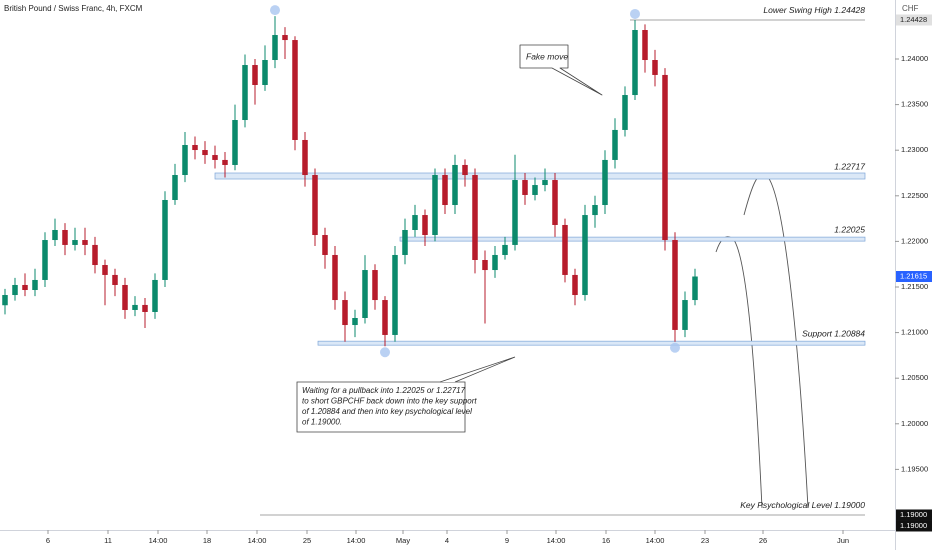  What do you see at coordinates (606, 540) in the screenshot?
I see `x-tick-label: 16` at bounding box center [606, 540].